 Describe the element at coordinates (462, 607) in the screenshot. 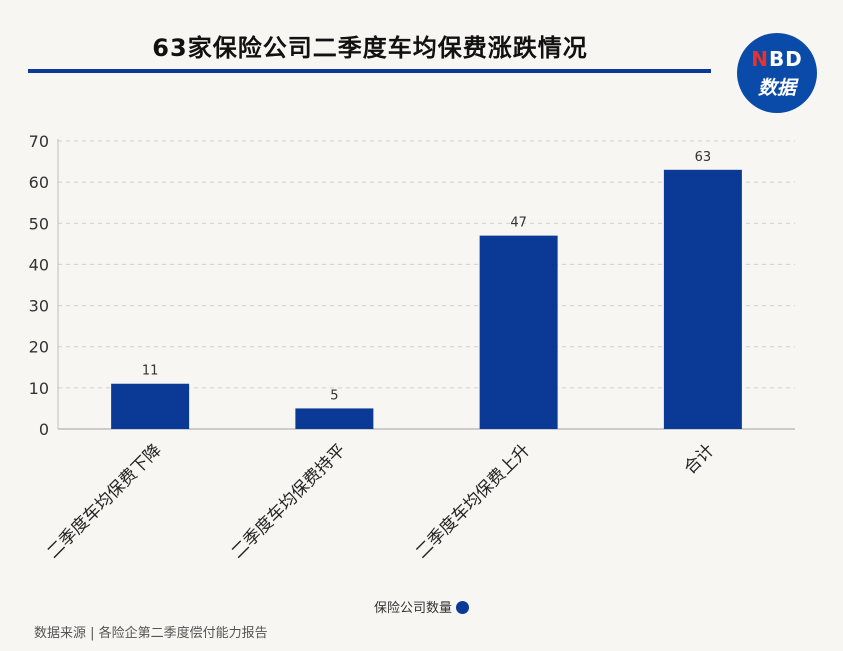

I see `legend-swatch` at that location.